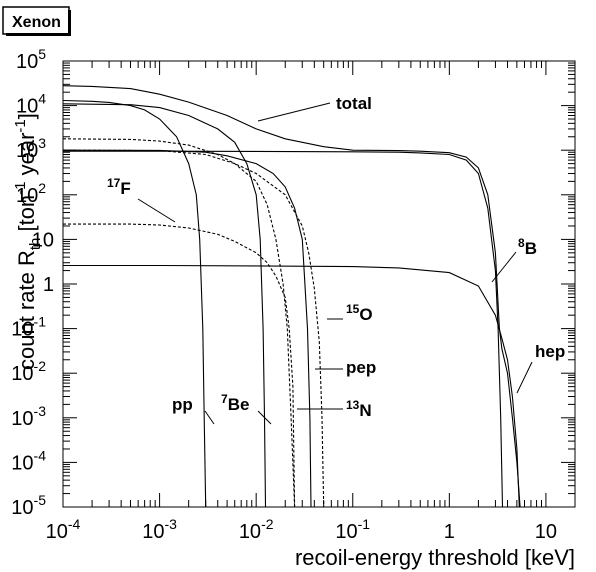 This screenshot has width=596, height=572. I want to click on label-7Be: 7Be, so click(235, 403).